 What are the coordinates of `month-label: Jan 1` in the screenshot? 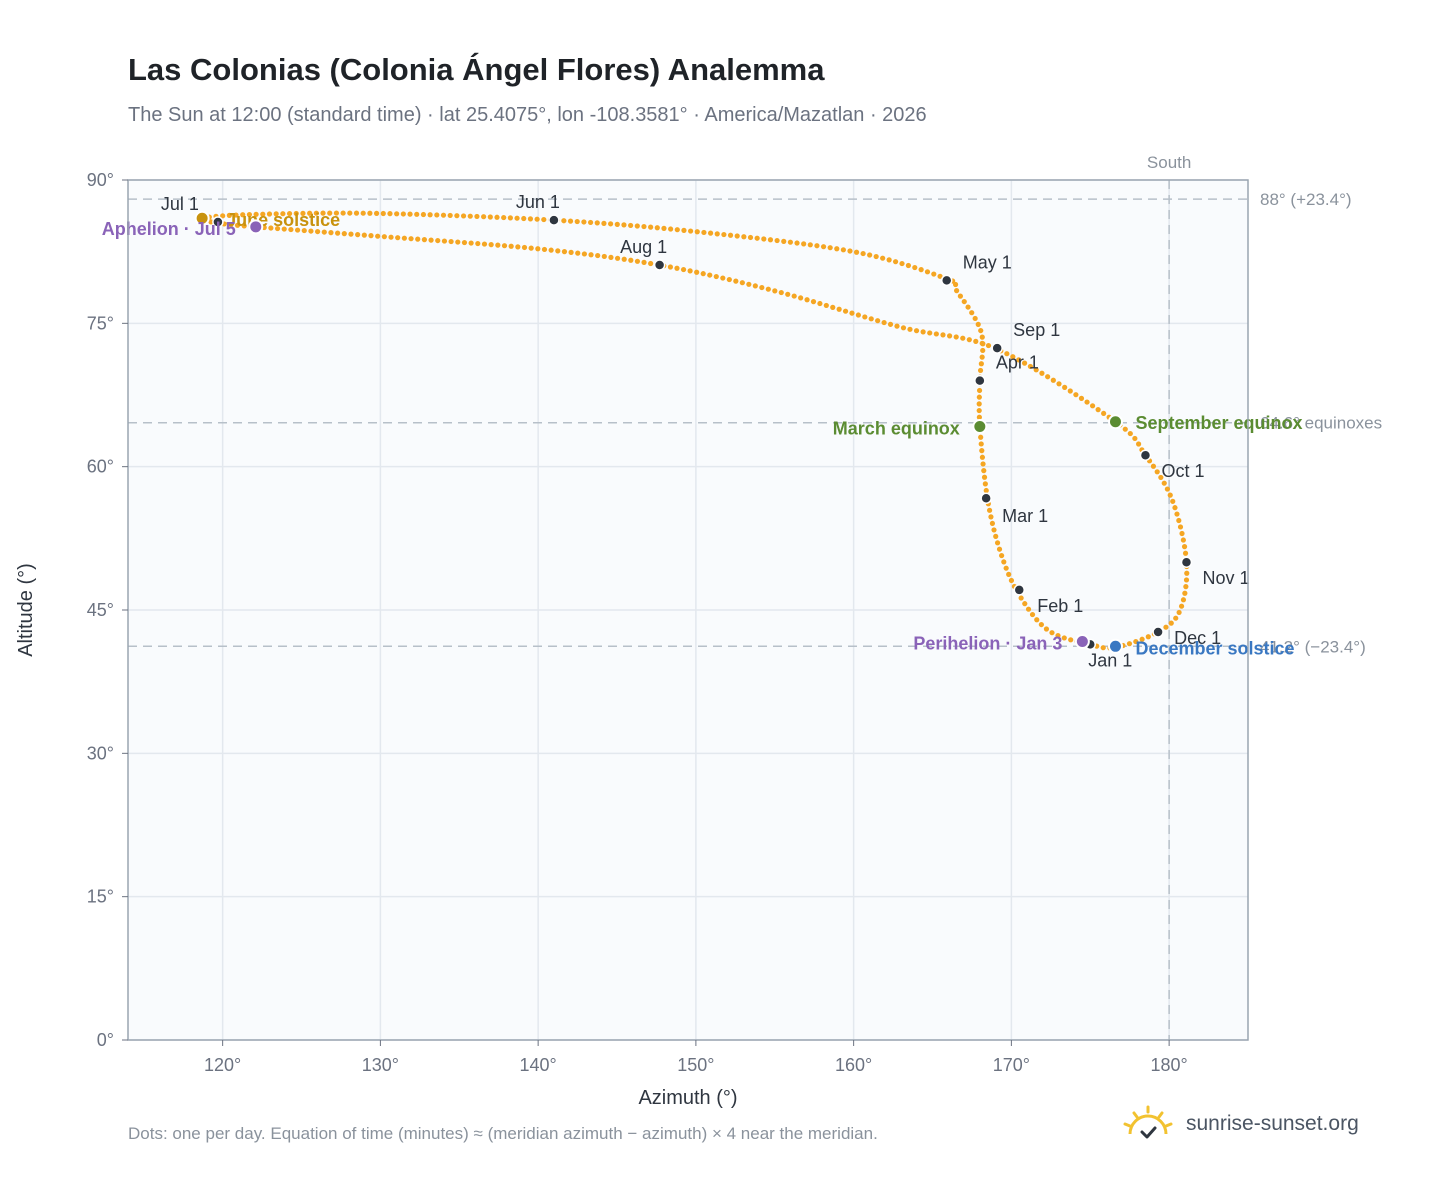 It's located at (1110, 660).